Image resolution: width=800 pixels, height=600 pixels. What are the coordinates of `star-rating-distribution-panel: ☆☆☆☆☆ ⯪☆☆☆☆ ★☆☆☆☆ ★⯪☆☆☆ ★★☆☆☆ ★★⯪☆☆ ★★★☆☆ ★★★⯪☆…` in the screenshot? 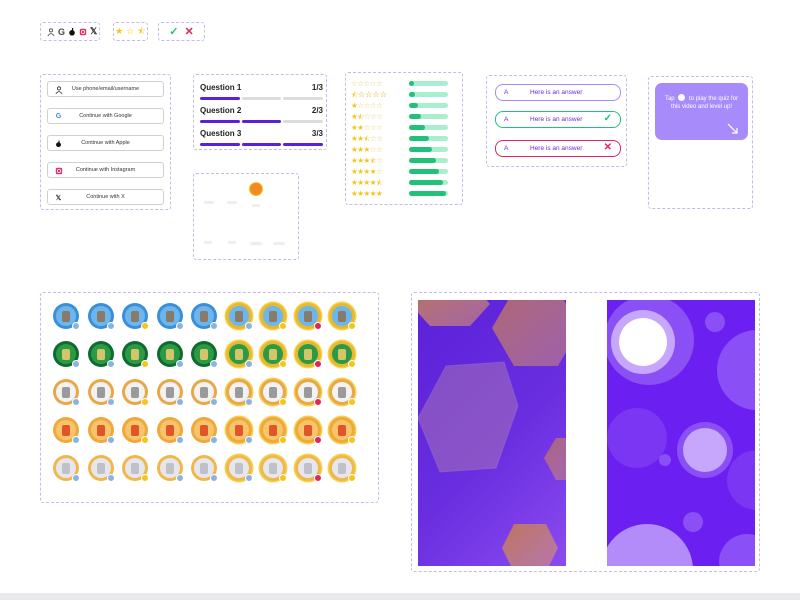 It's located at (404, 138).